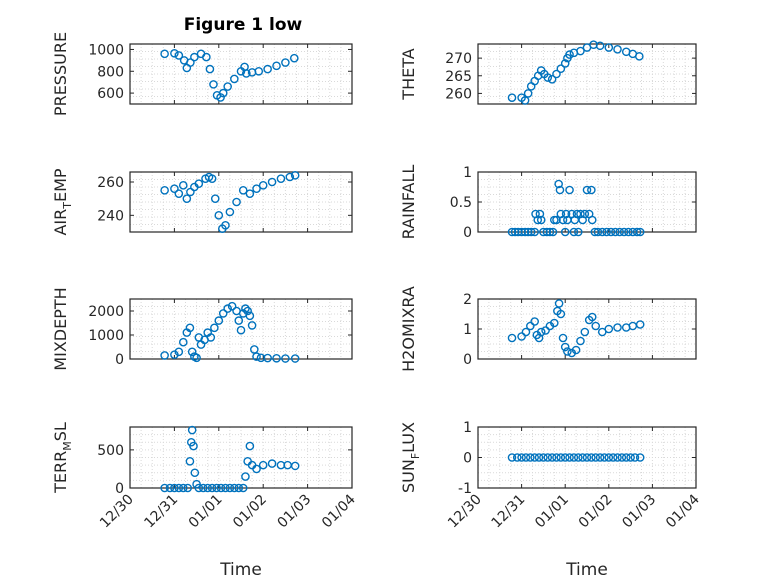  I want to click on y-tick-label: 260, so click(458, 94).